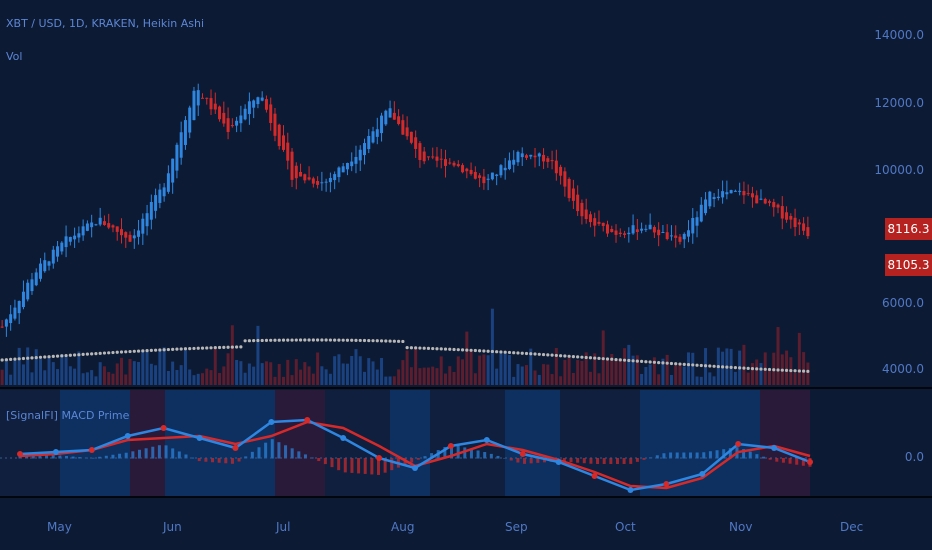 This screenshot has width=932, height=550. I want to click on x-tick-label: Oct, so click(625, 527).